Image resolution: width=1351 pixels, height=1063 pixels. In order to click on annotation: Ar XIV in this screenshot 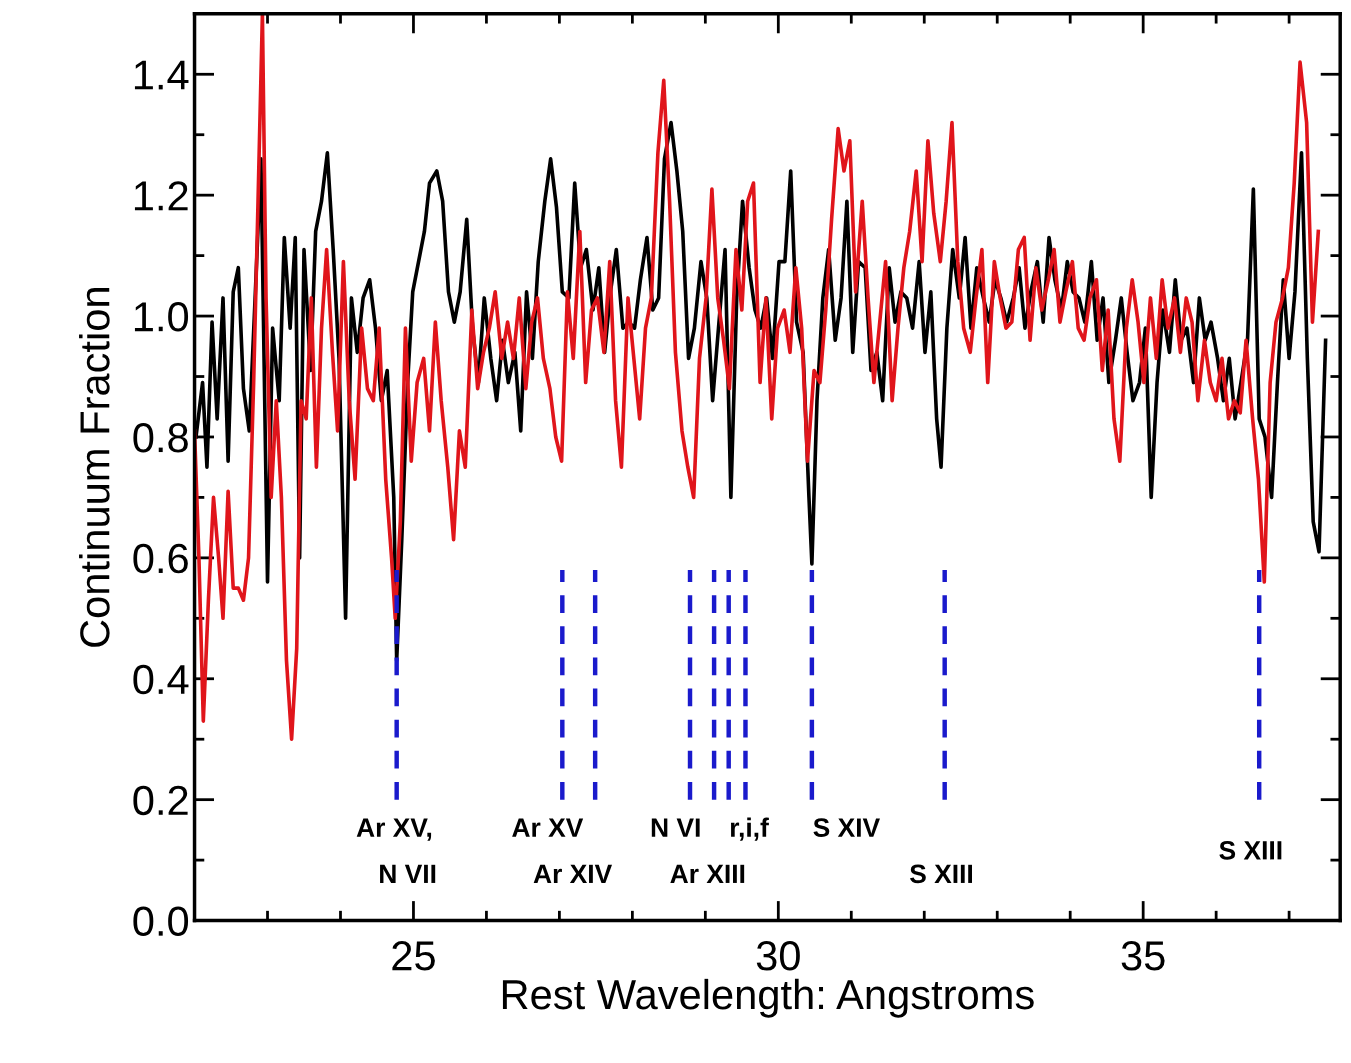, I will do `click(573, 873)`.